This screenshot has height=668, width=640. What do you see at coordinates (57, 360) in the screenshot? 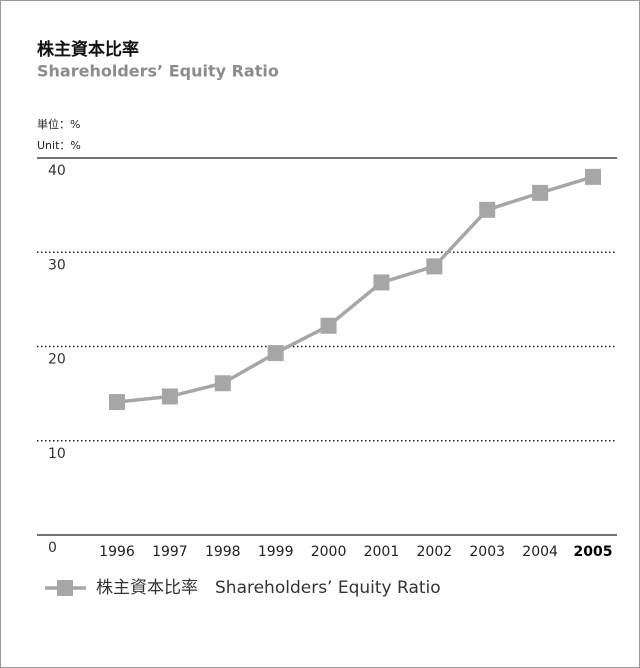
I see `y-tick-label: 20` at bounding box center [57, 360].